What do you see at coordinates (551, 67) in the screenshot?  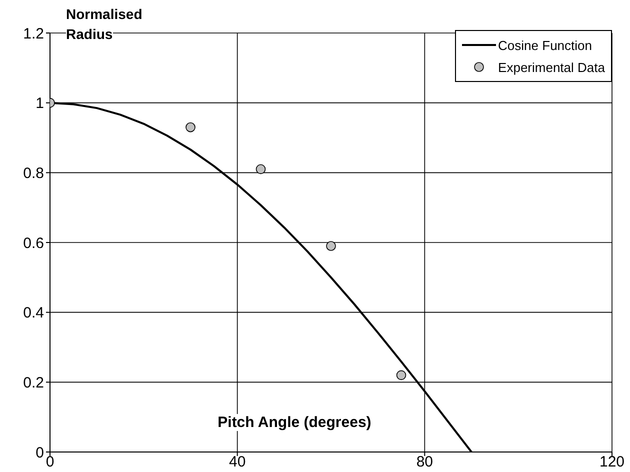 I see `legend-label: Experimental Data` at bounding box center [551, 67].